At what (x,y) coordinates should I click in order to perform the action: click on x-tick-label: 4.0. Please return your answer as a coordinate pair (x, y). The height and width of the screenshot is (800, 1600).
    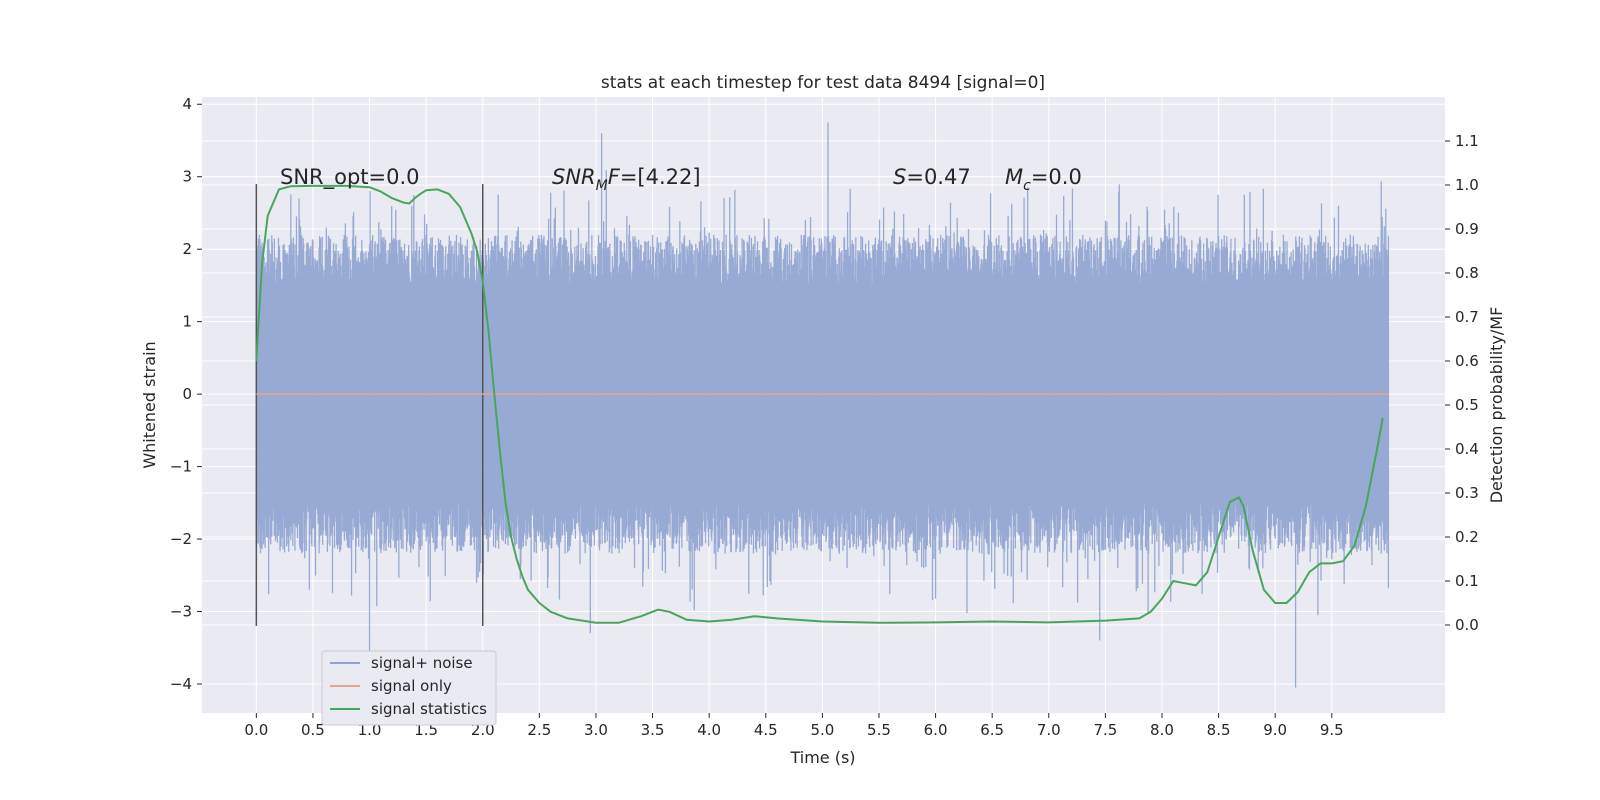
    Looking at the image, I should click on (709, 730).